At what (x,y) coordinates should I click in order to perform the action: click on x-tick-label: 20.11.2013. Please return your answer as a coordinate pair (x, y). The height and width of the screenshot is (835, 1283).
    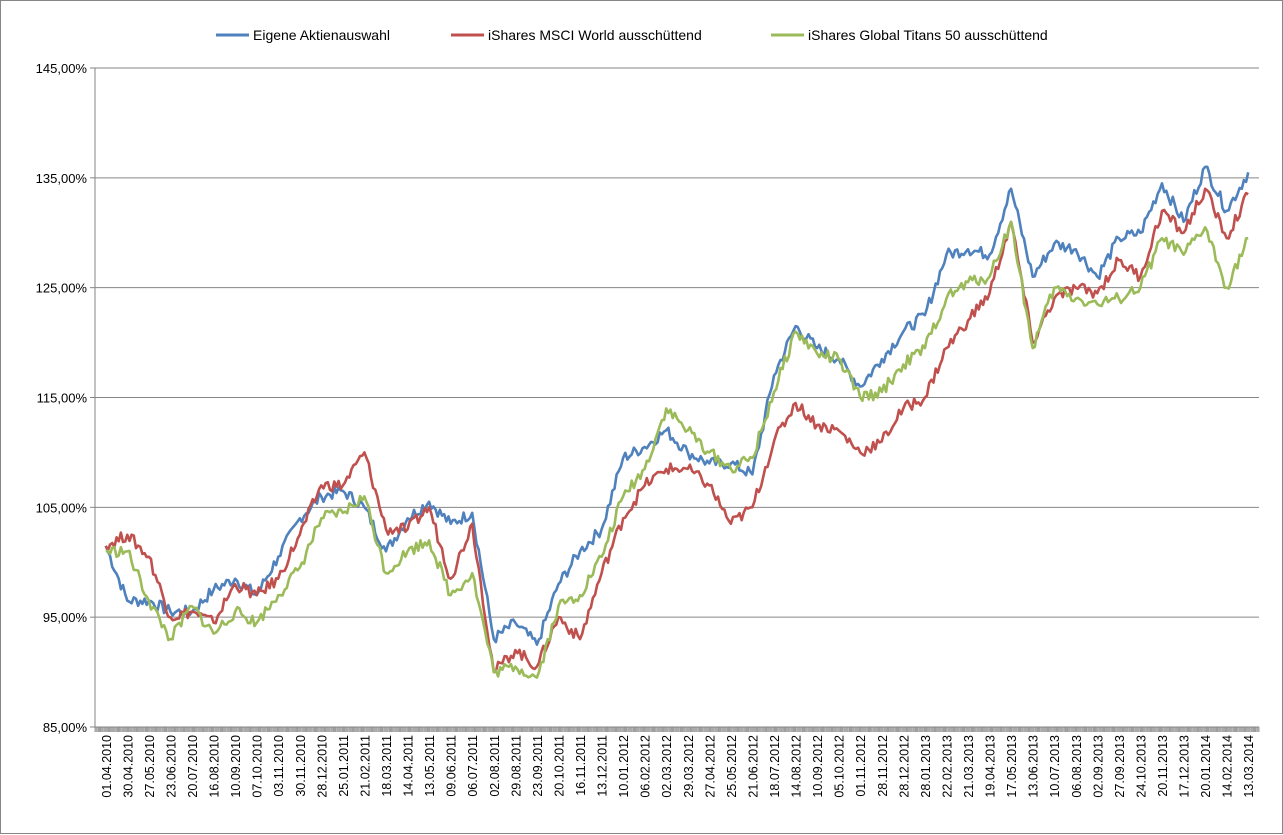
    Looking at the image, I should click on (1163, 766).